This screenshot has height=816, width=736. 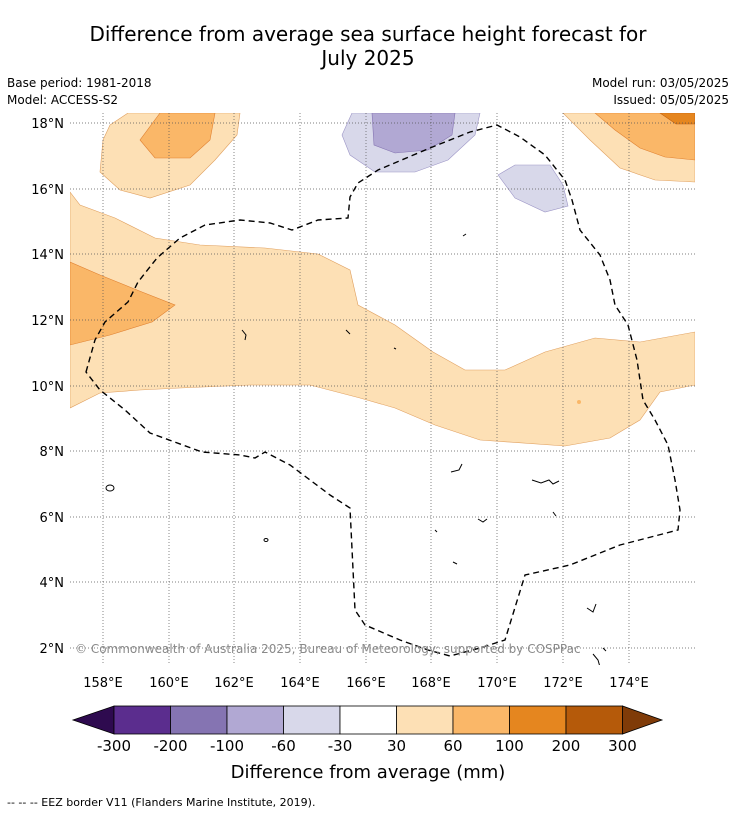 What do you see at coordinates (123, 303) in the screenshot?
I see `contour-60-100-west` at bounding box center [123, 303].